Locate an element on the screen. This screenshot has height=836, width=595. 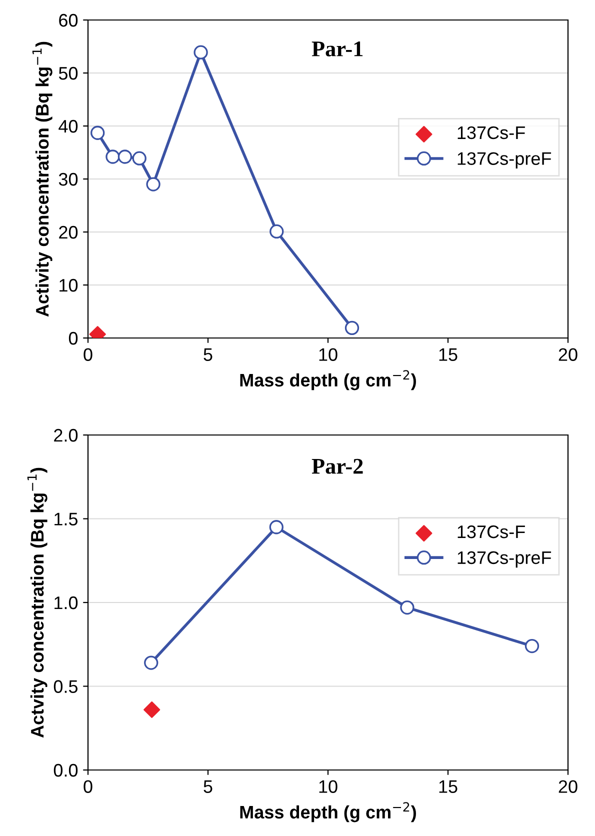
y-tick-label: 10 is located at coordinates (69, 285).